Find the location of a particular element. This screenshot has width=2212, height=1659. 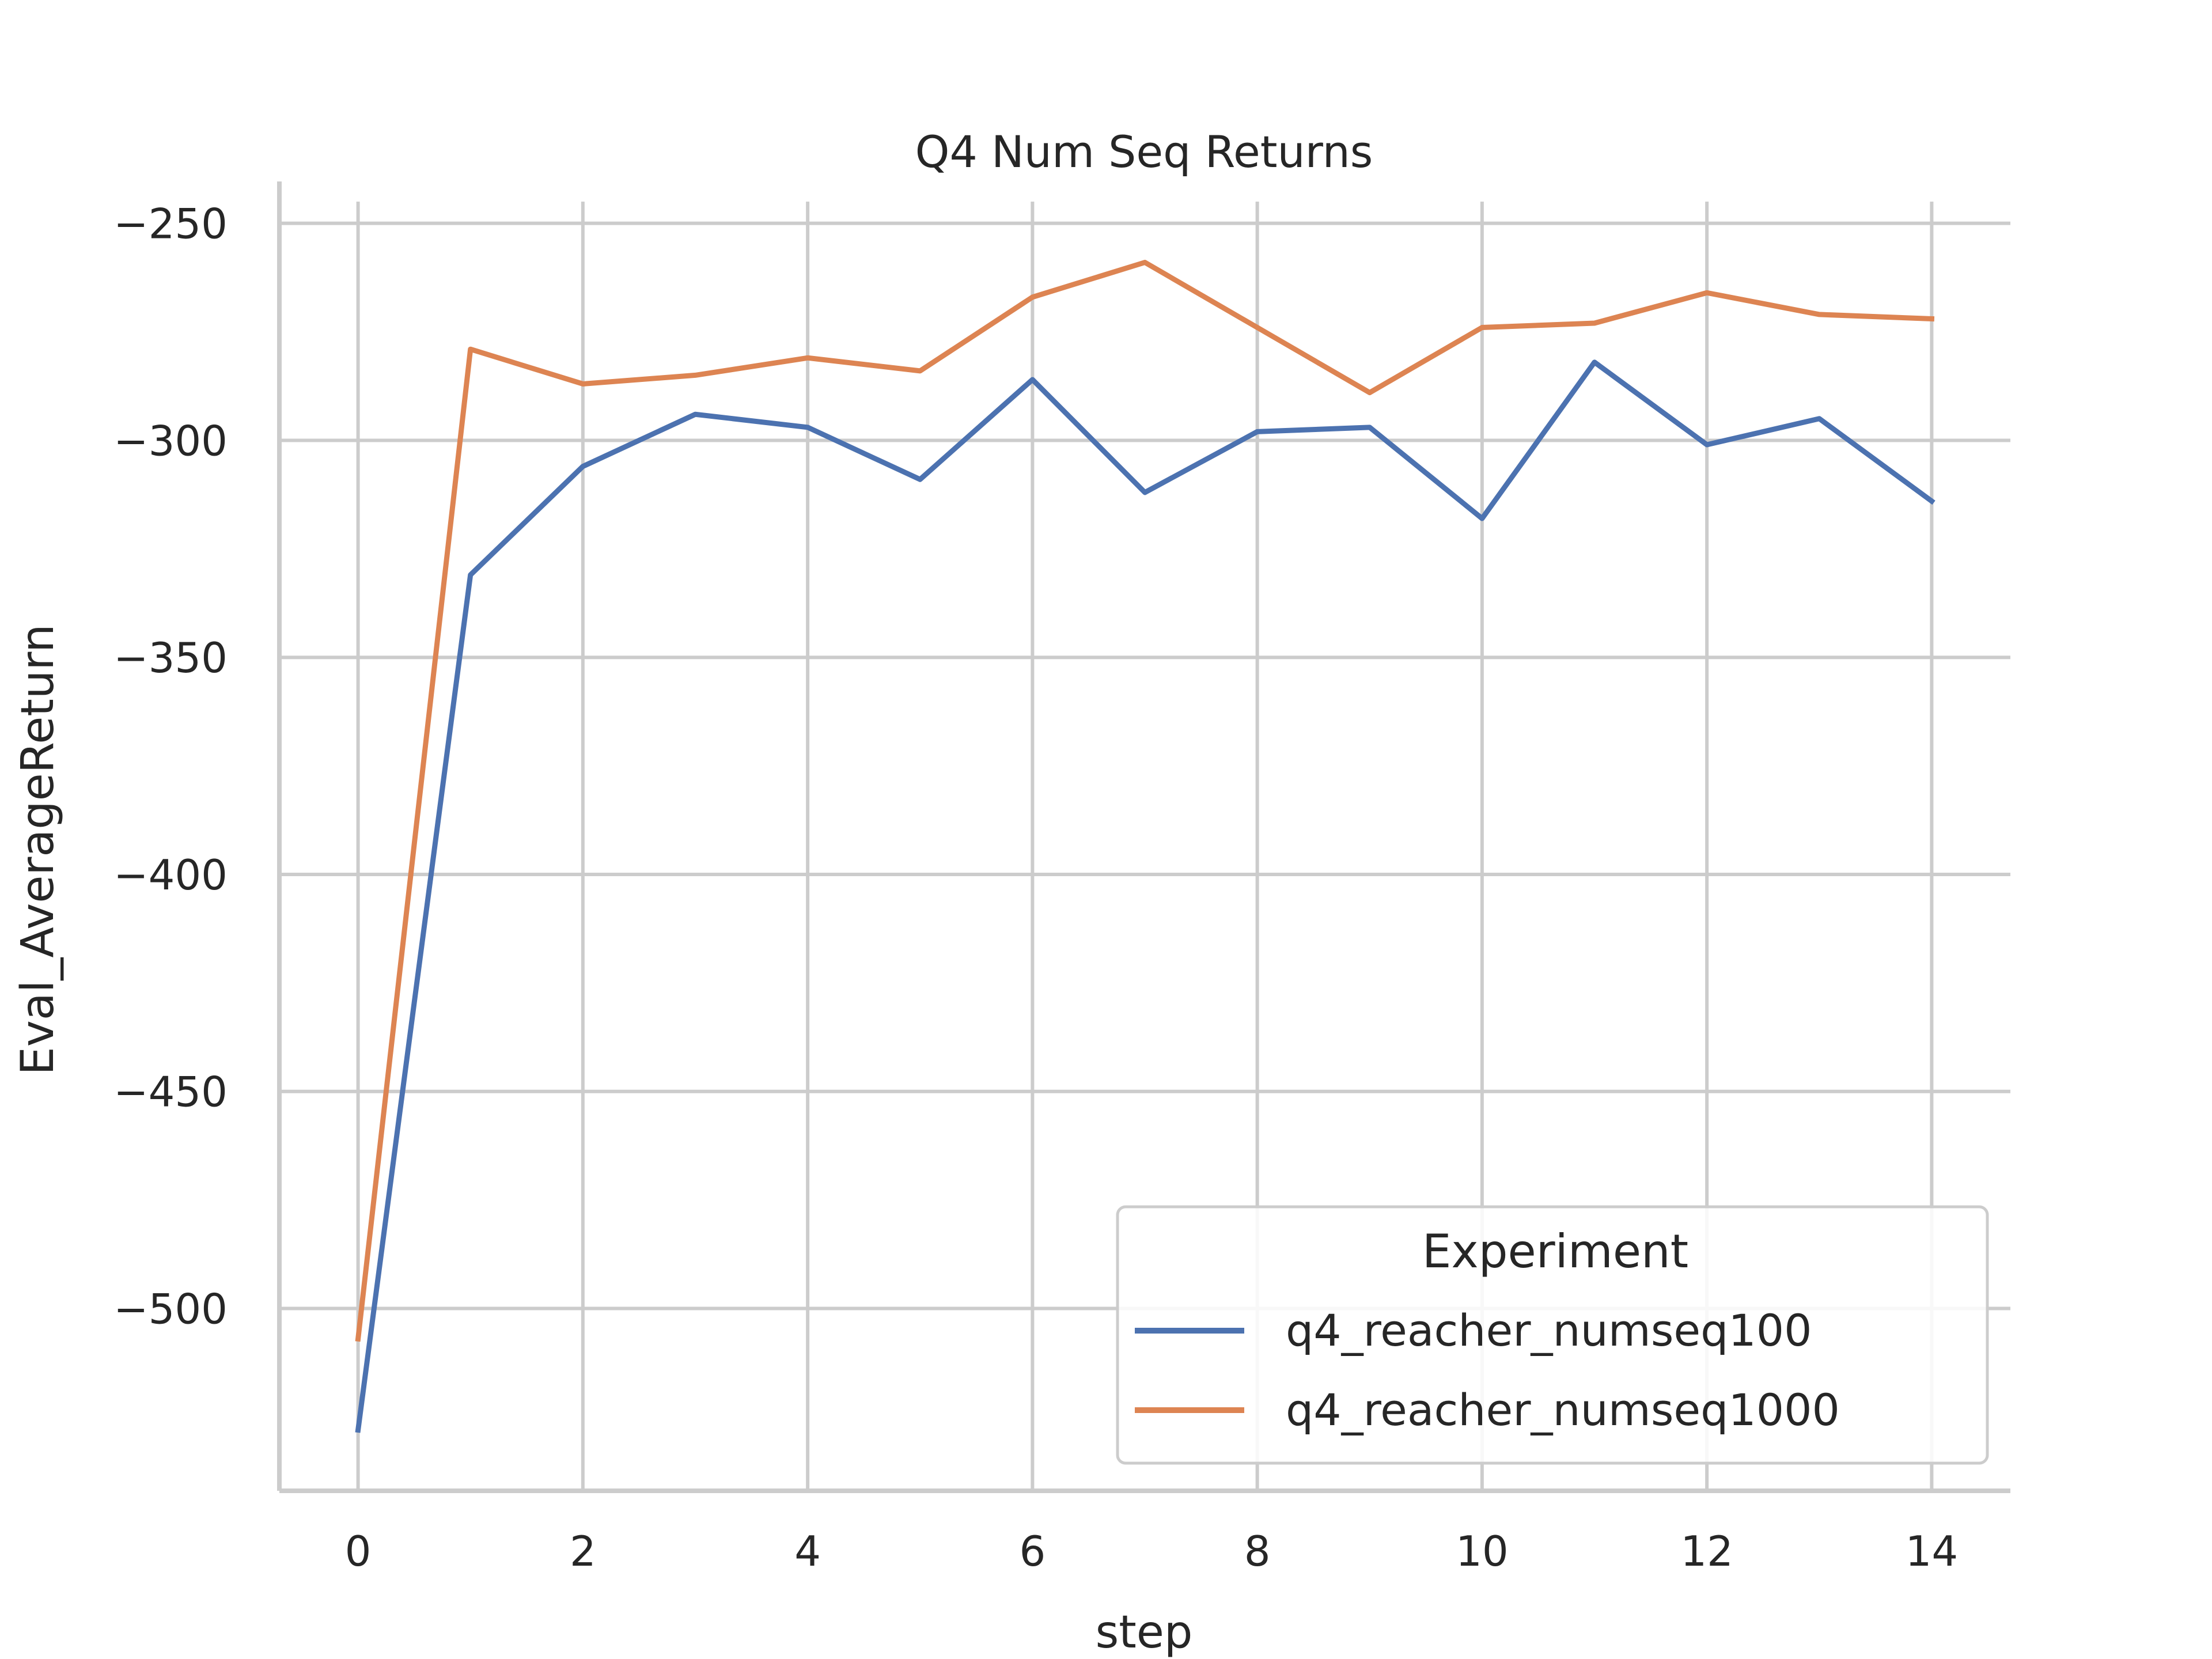

y-tick-label: −450 is located at coordinates (170, 1092).